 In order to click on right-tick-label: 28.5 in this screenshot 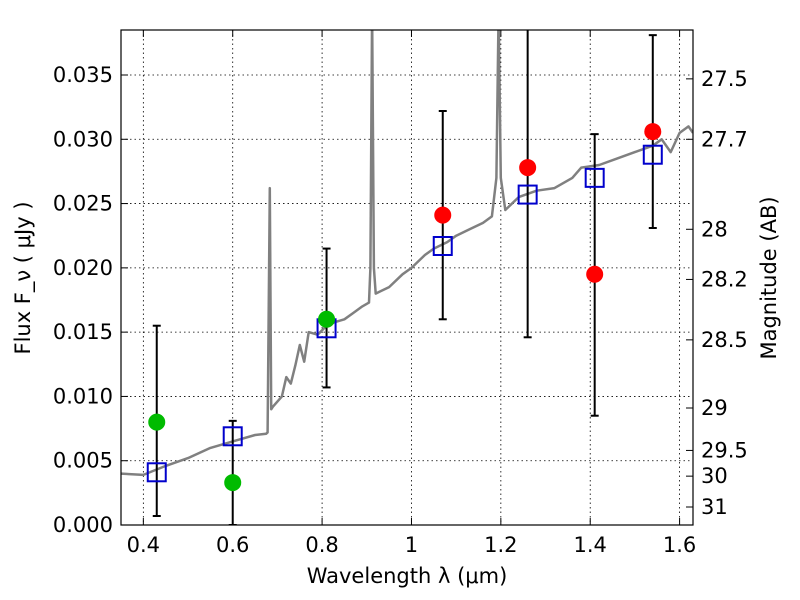, I will do `click(724, 340)`.